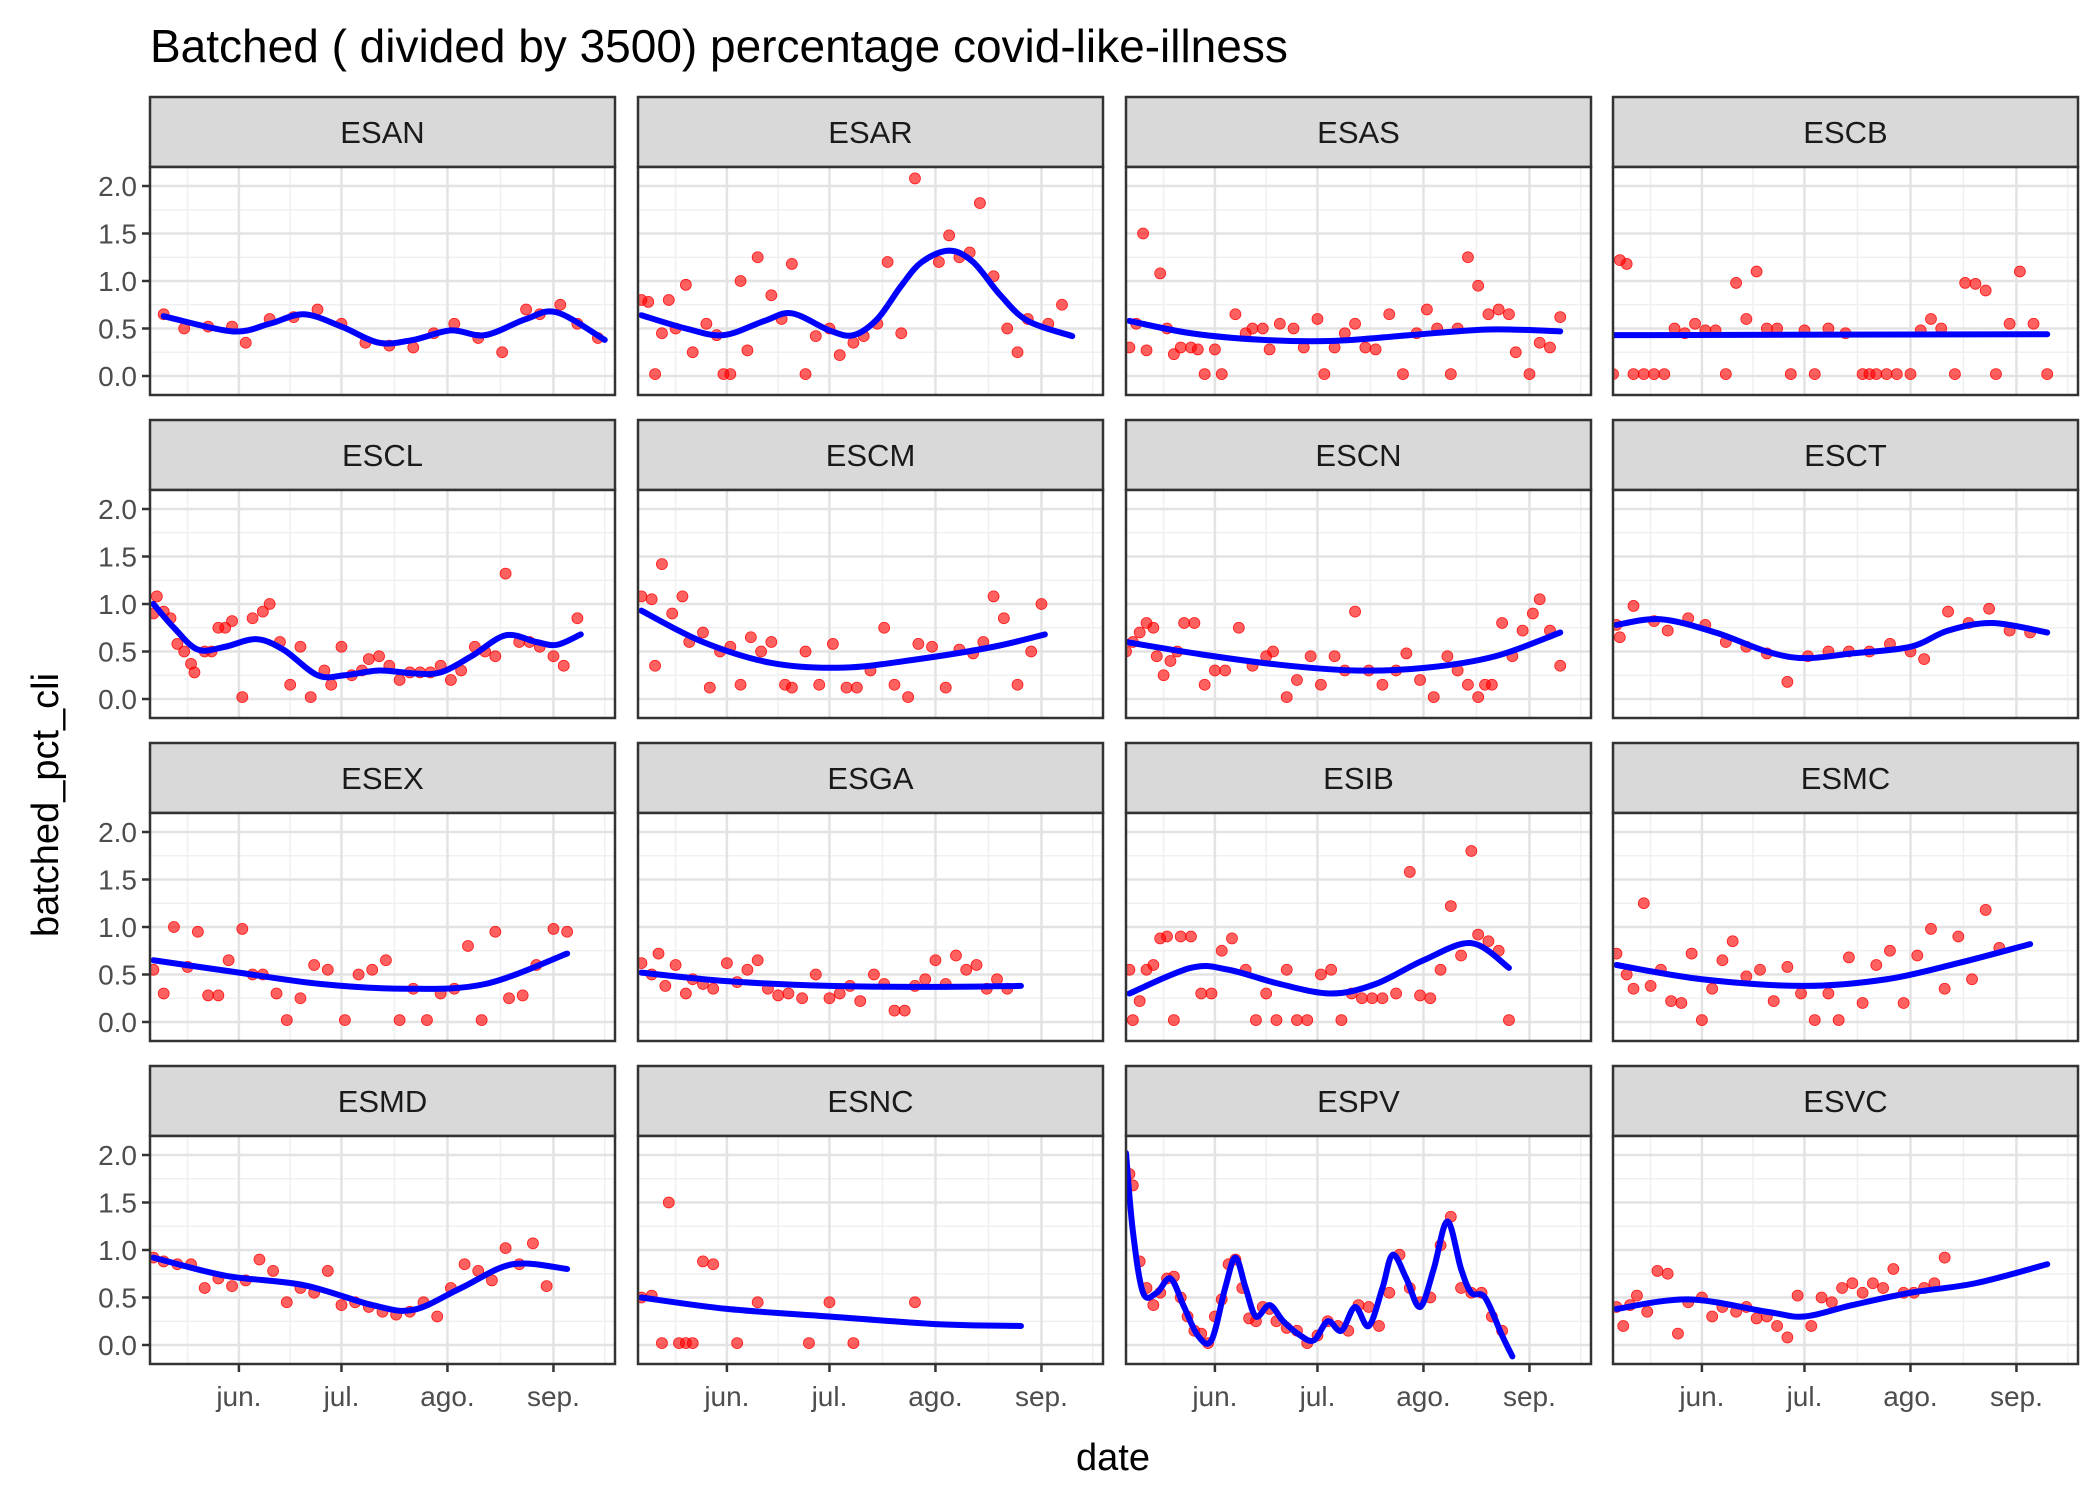 Image resolution: width=2100 pixels, height=1505 pixels. I want to click on facet-panel-espv: ESPV jun. jul. ago. sep., so click(1358, 1238).